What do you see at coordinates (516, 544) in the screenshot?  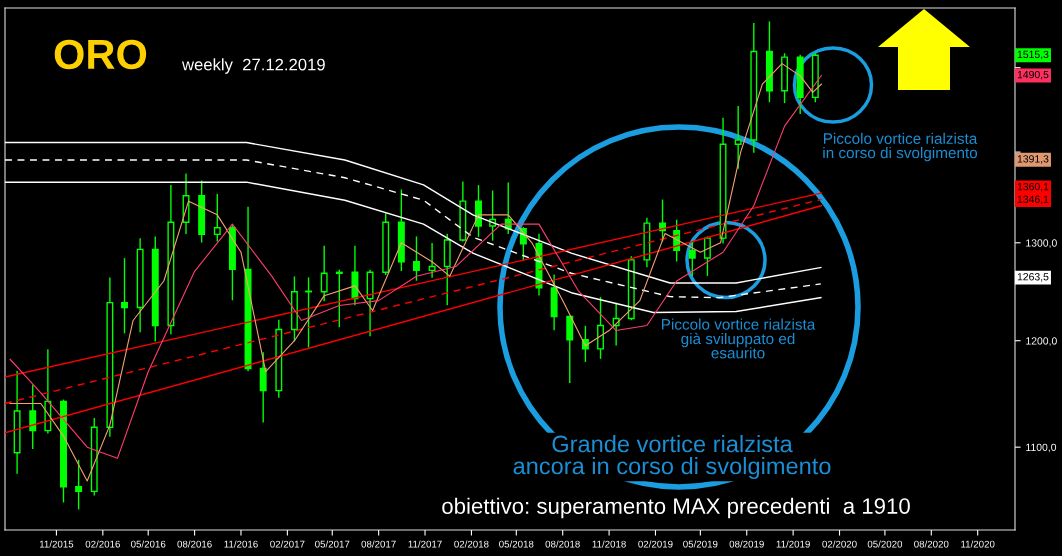 I see `x-tick-label: 05/2018` at bounding box center [516, 544].